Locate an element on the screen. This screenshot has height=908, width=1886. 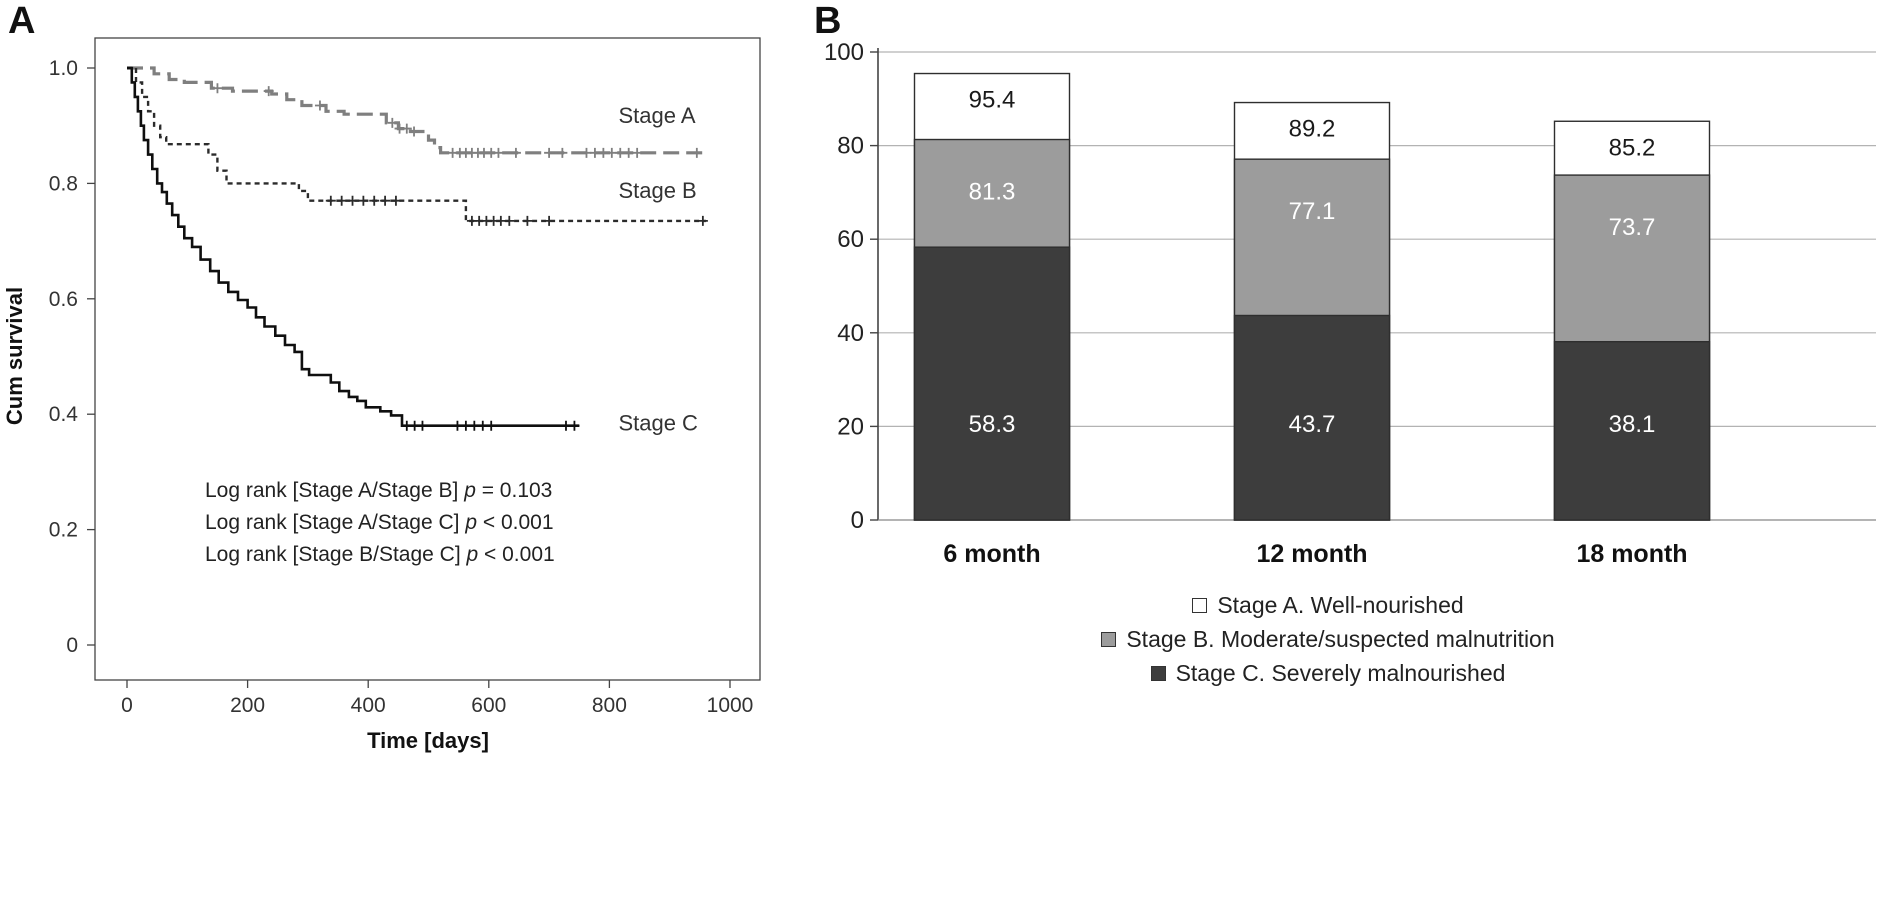
legend-item: Stage C. Severely malnourished is located at coordinates (1328, 673).